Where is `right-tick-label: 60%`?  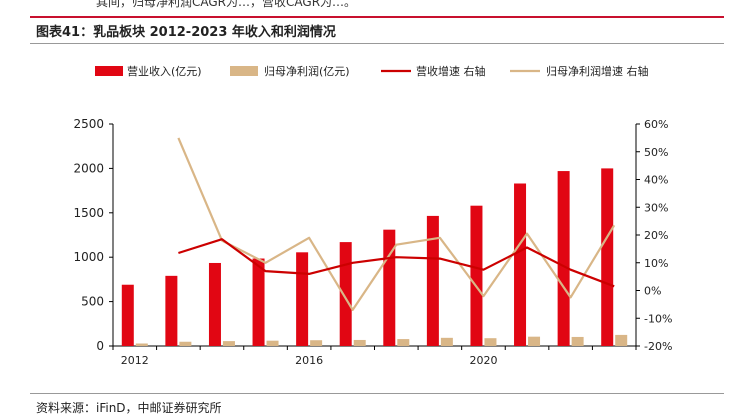
right-tick-label: 60% is located at coordinates (656, 124).